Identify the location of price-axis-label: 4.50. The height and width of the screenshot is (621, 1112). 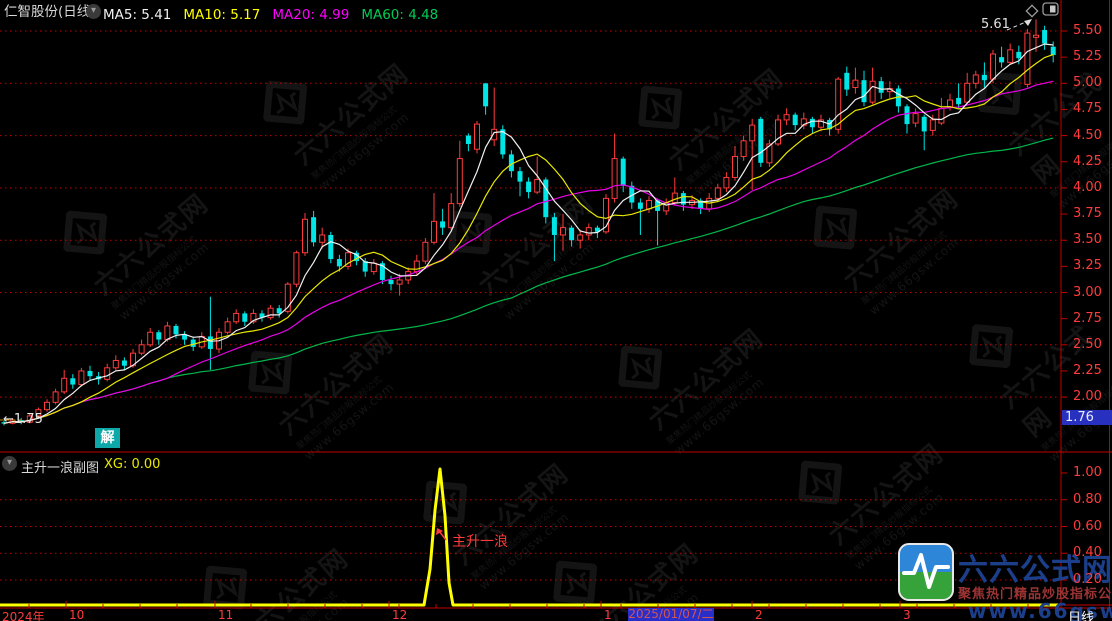
(1087, 135).